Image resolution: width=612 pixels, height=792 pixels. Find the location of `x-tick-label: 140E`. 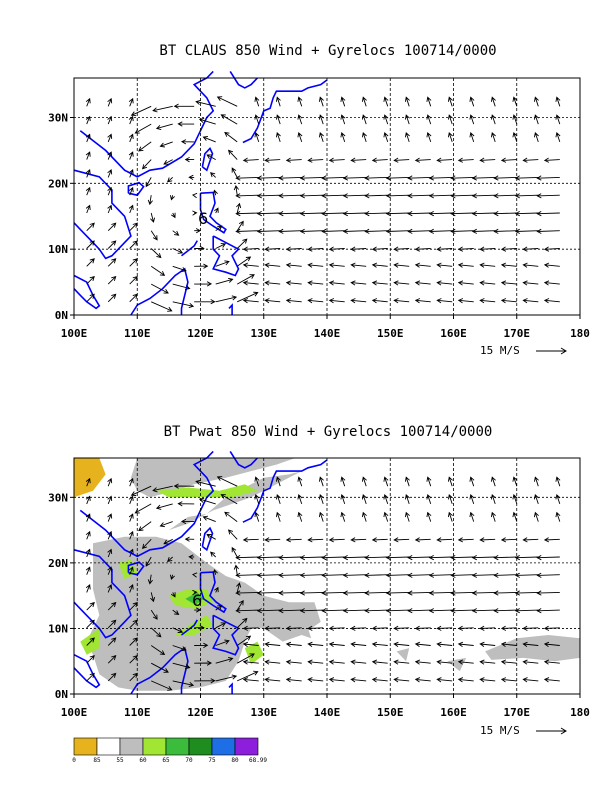

x-tick-label: 140E is located at coordinates (327, 712).